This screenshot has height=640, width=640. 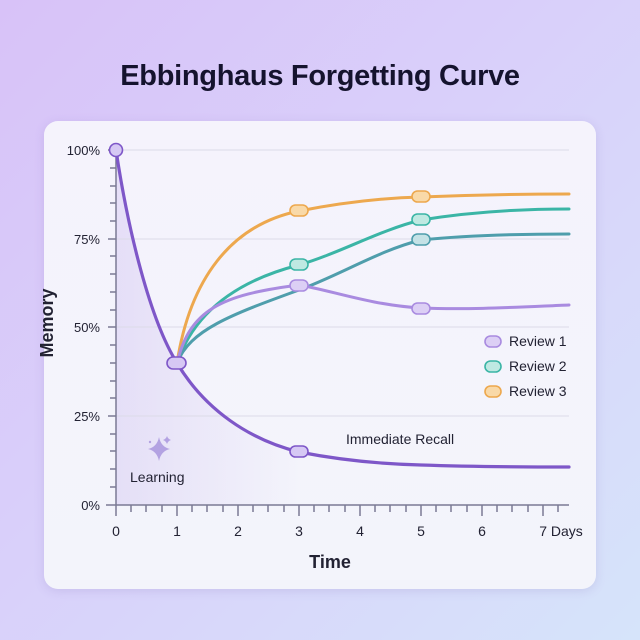 I want to click on y-tick-25: 25%, so click(x=87, y=416).